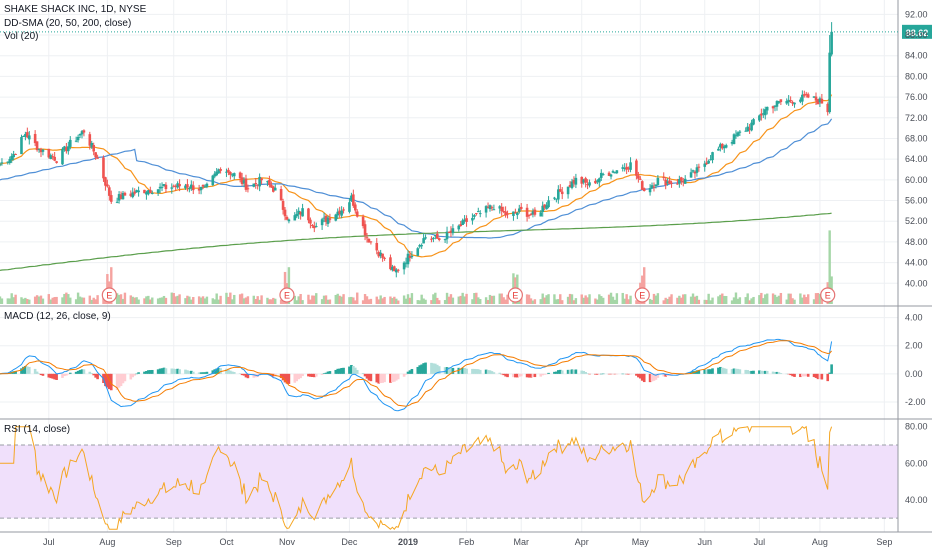 This screenshot has height=550, width=932. What do you see at coordinates (21, 36) in the screenshot?
I see `volume-legend: Vol (20)` at bounding box center [21, 36].